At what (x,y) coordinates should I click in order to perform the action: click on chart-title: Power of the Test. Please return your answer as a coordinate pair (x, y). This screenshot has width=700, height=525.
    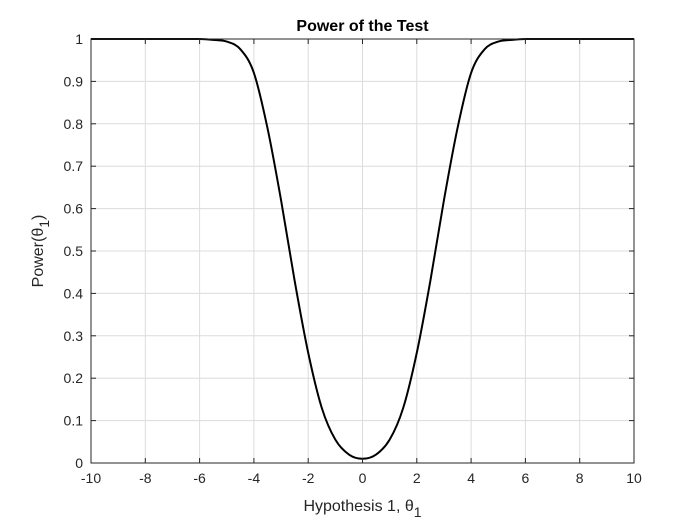
    Looking at the image, I should click on (362, 26).